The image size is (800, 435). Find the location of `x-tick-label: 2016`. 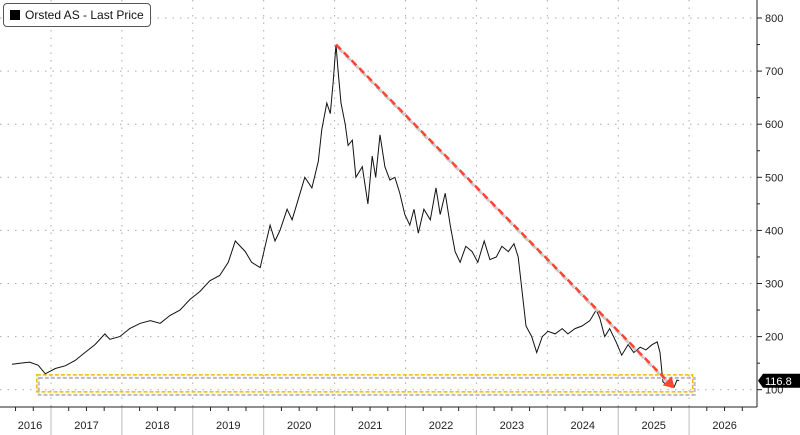

x-tick-label: 2016 is located at coordinates (30, 426).